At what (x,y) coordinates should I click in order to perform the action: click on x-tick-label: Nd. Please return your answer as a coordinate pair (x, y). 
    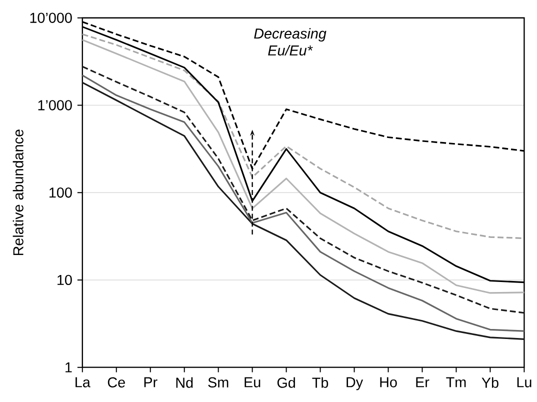
    Looking at the image, I should click on (184, 382).